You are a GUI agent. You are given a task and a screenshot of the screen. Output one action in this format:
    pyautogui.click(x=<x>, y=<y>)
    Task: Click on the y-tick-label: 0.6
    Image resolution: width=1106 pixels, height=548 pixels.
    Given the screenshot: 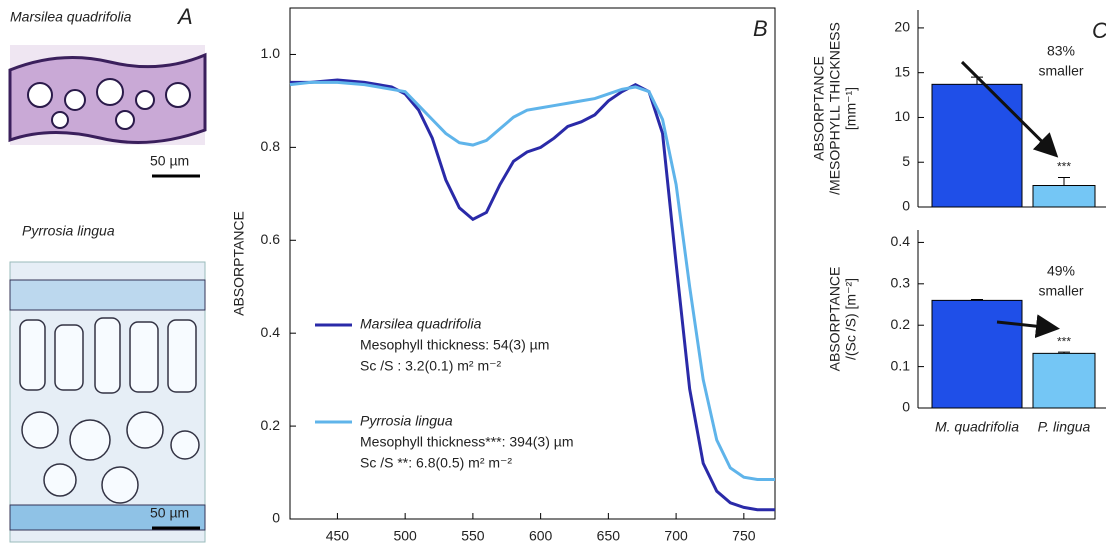 What is the action you would take?
    pyautogui.click(x=271, y=239)
    